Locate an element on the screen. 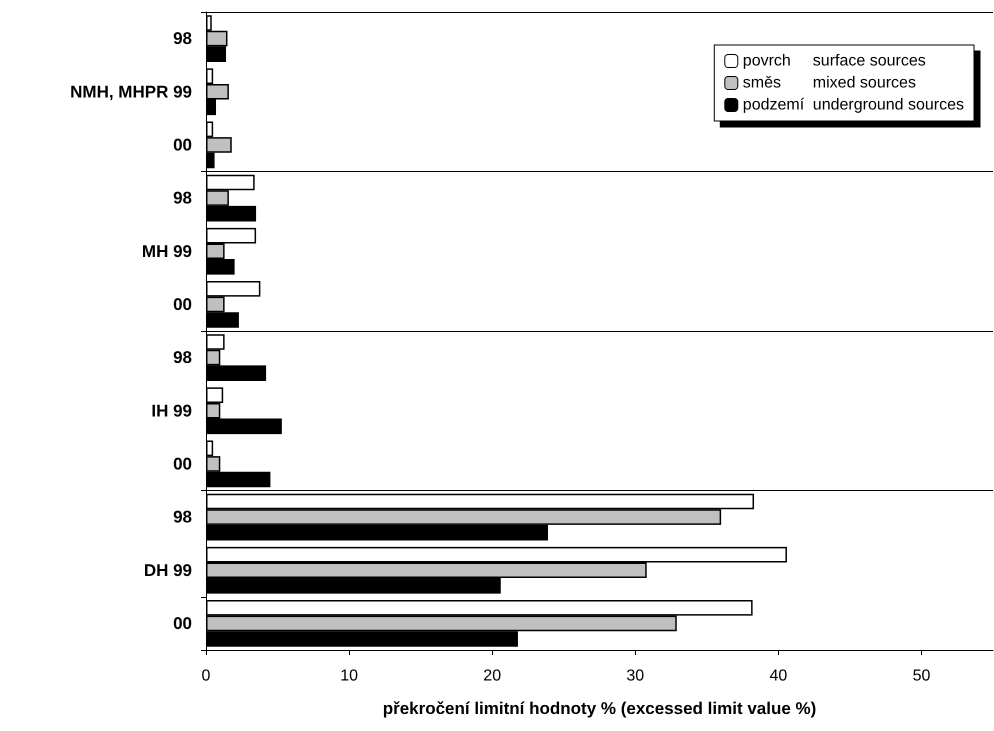 The height and width of the screenshot is (731, 994). y-tick-label: NMH, MHPR 99 is located at coordinates (131, 92).